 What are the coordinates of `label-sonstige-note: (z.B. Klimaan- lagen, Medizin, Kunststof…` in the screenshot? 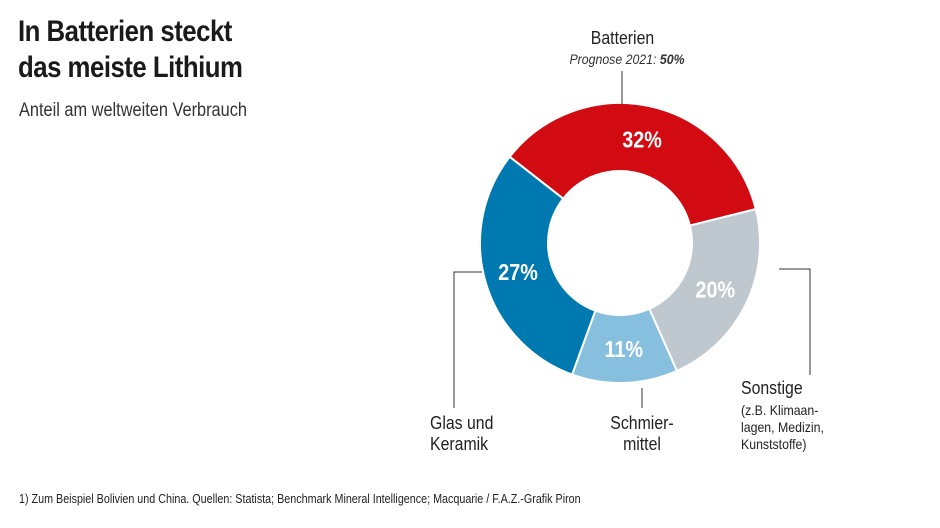 It's located at (782, 427).